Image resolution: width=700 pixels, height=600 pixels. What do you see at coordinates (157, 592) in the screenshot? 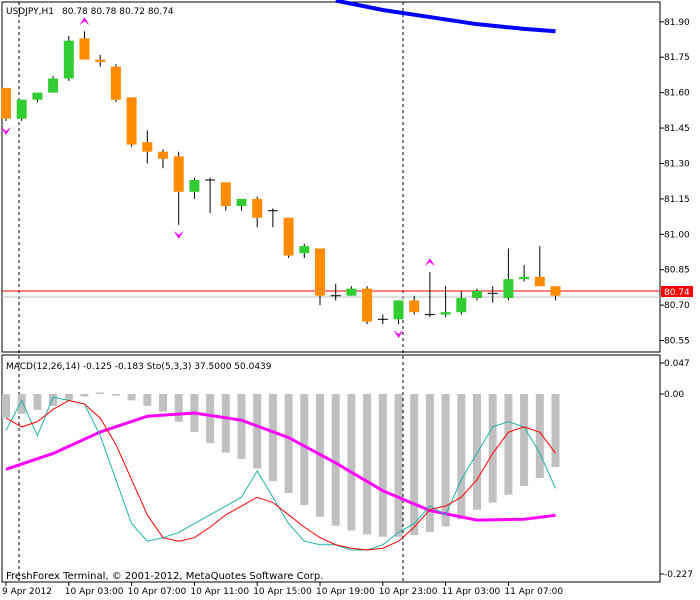
I see `x-tick-label: 10 Apr 07:00` at bounding box center [157, 592].